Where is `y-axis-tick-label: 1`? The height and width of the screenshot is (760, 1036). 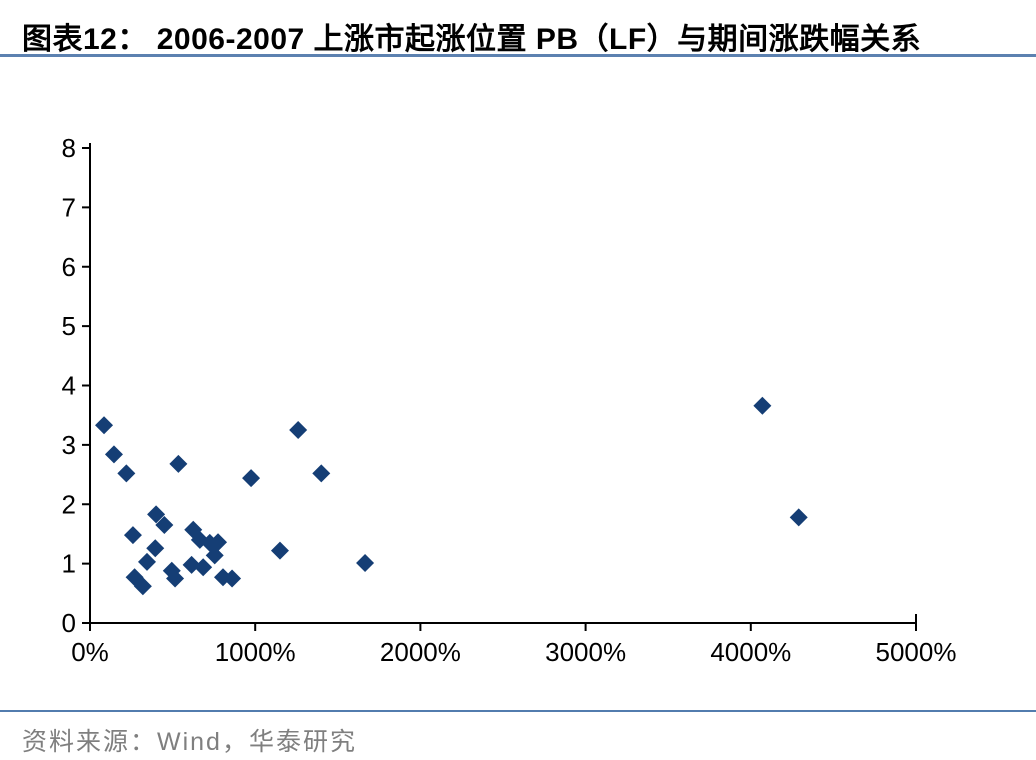 y-axis-tick-label: 1 is located at coordinates (69, 564).